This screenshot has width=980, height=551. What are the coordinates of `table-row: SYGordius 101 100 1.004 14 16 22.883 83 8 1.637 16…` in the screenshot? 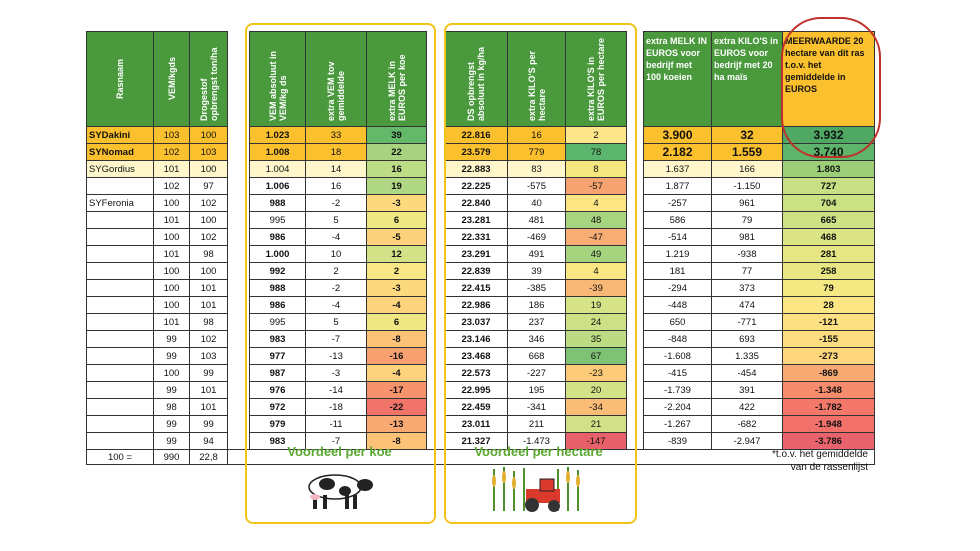 It's located at (480, 169).